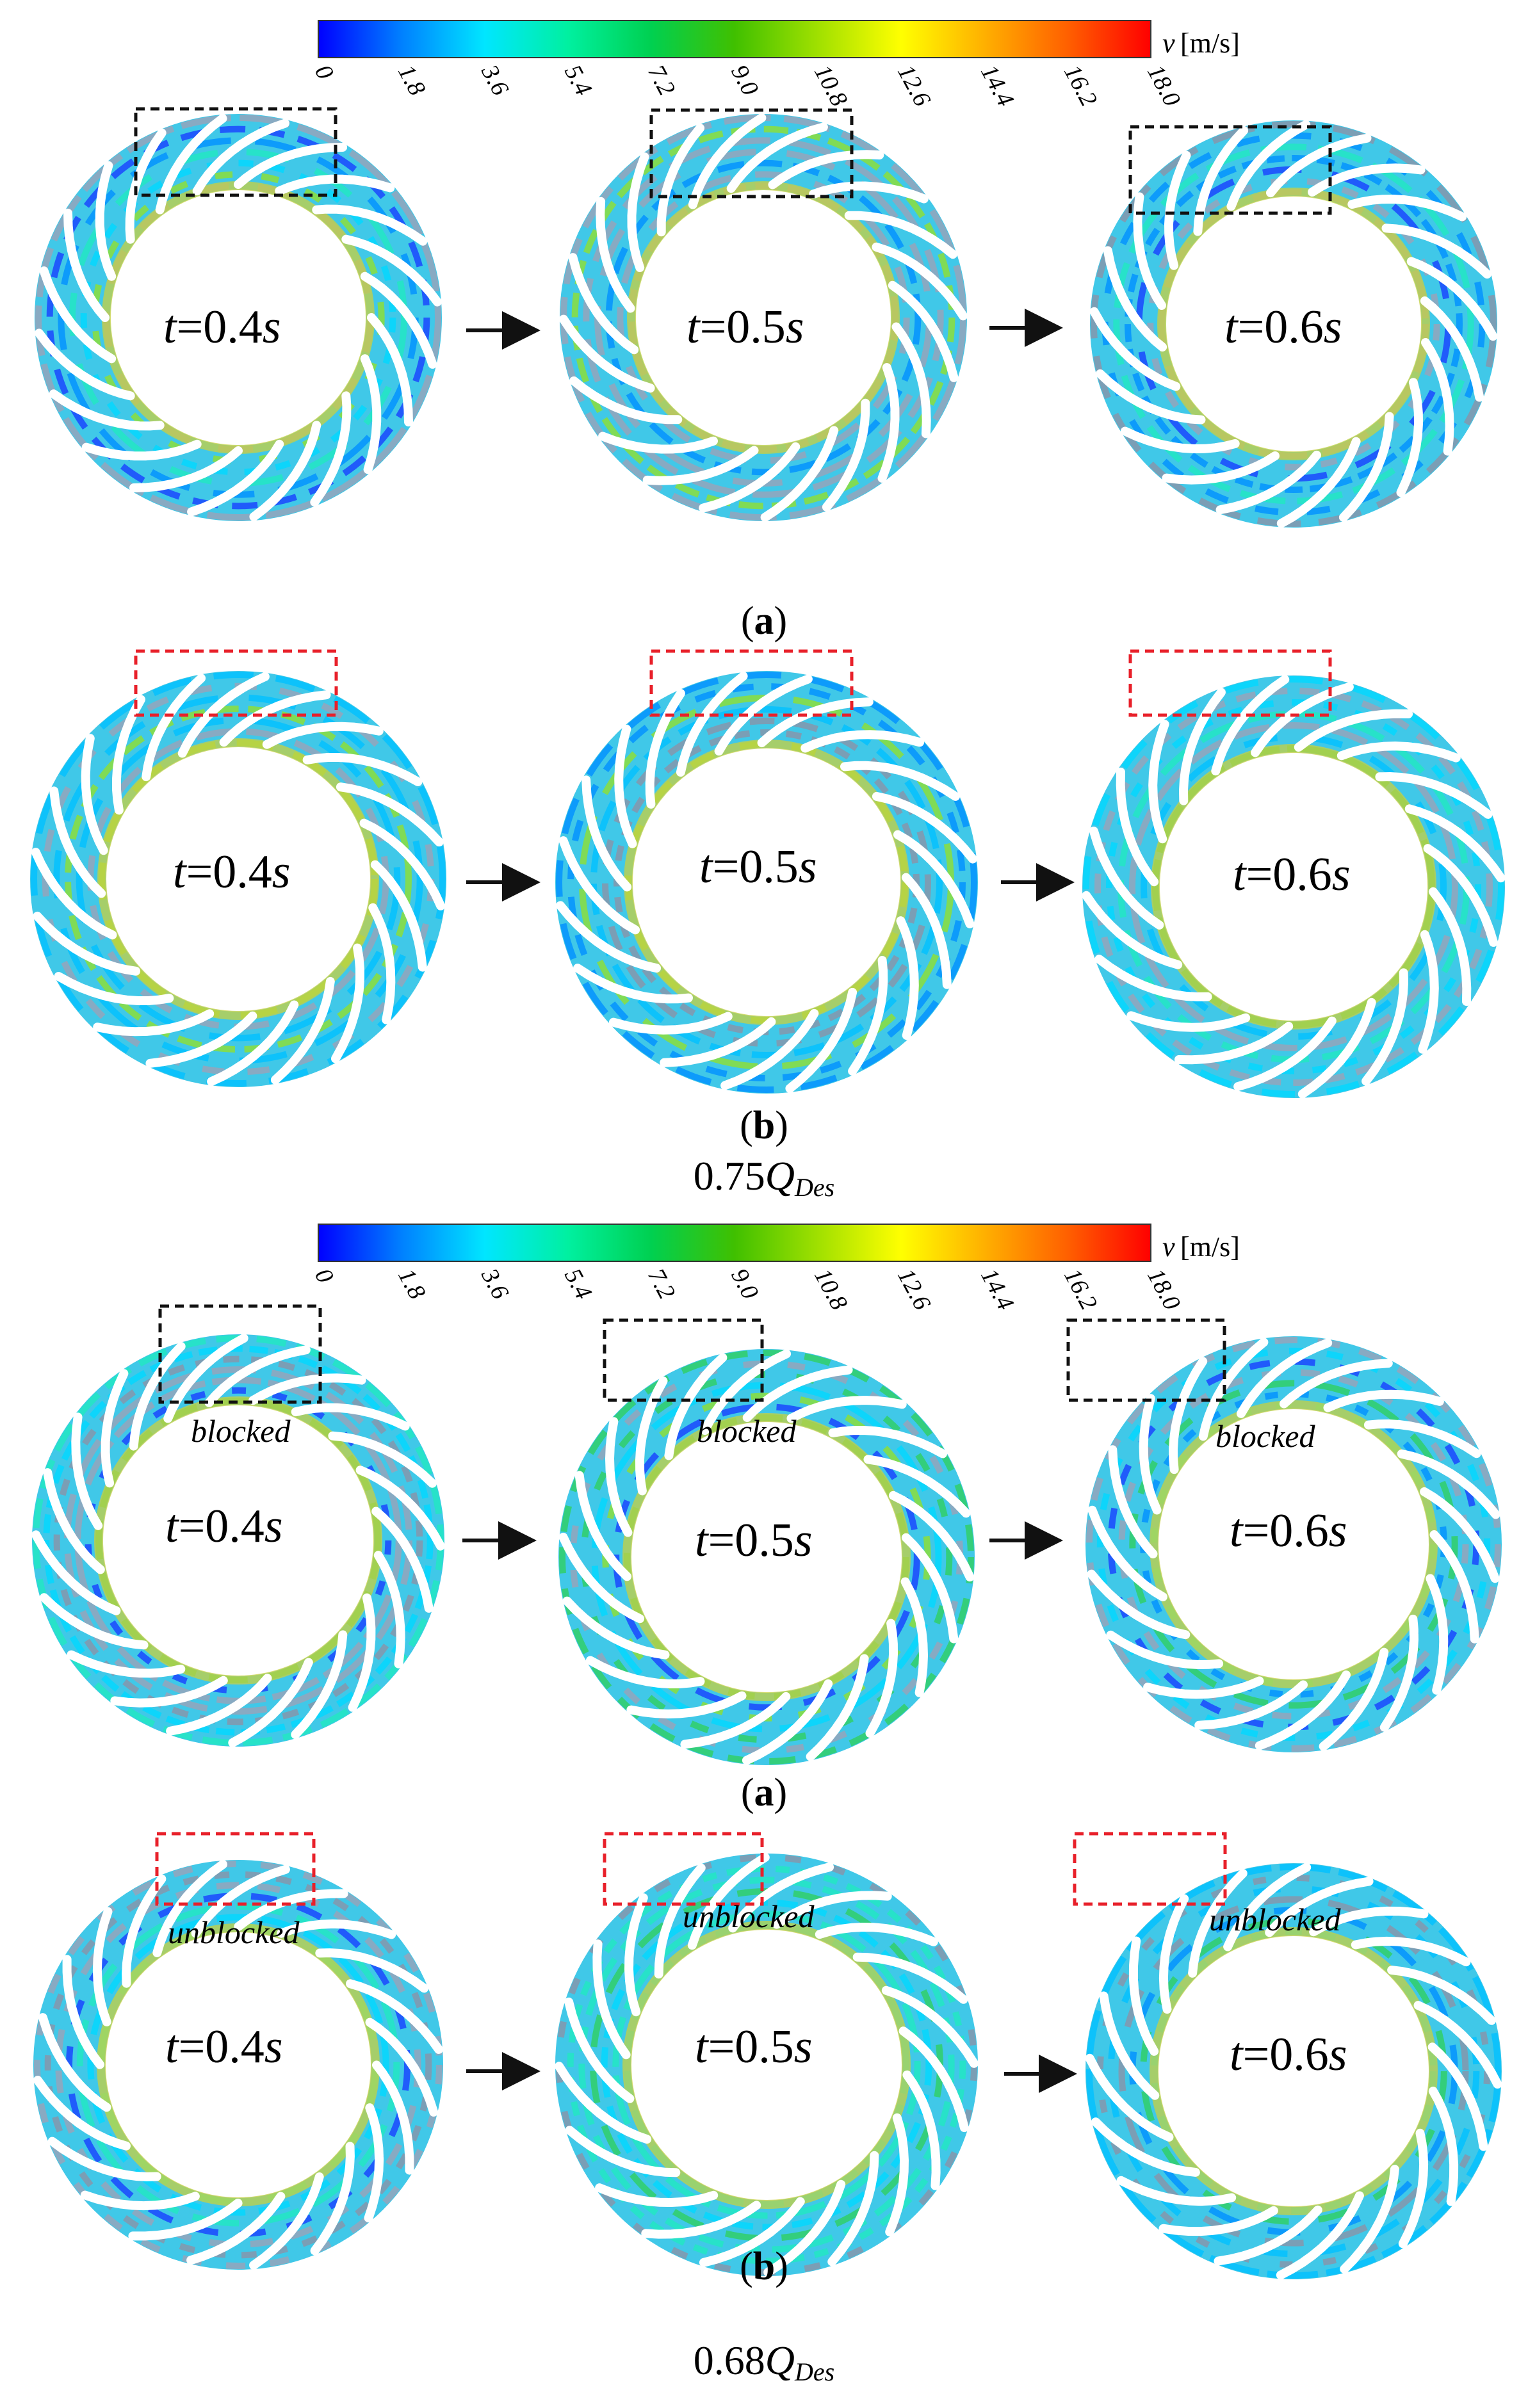  What do you see at coordinates (747, 1289) in the screenshot?
I see `colorbar-ticks: 0 1.8 3.6 5.4 7.2 9.0 10.8 12.6 14.4 16.2 18.0` at bounding box center [747, 1289].